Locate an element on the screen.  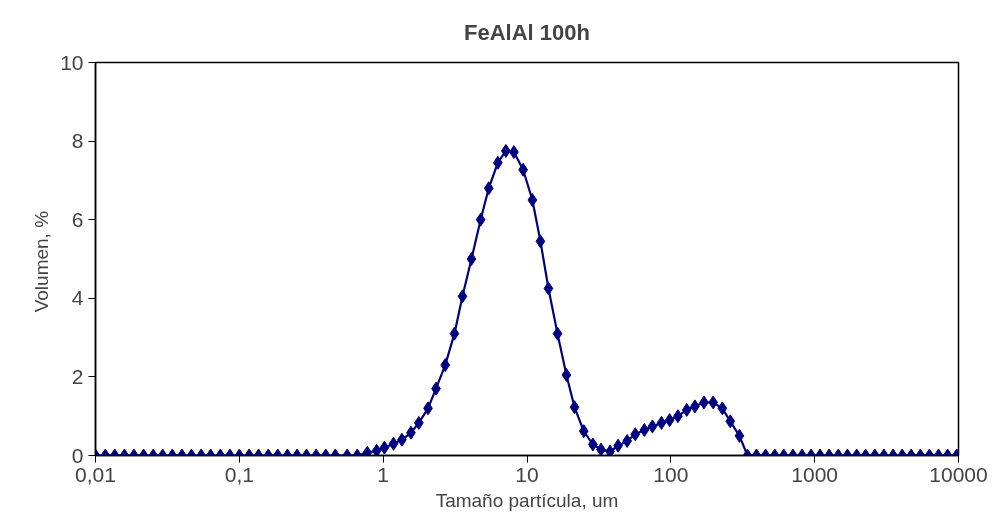
y-tick-label: 10 is located at coordinates (72, 62).